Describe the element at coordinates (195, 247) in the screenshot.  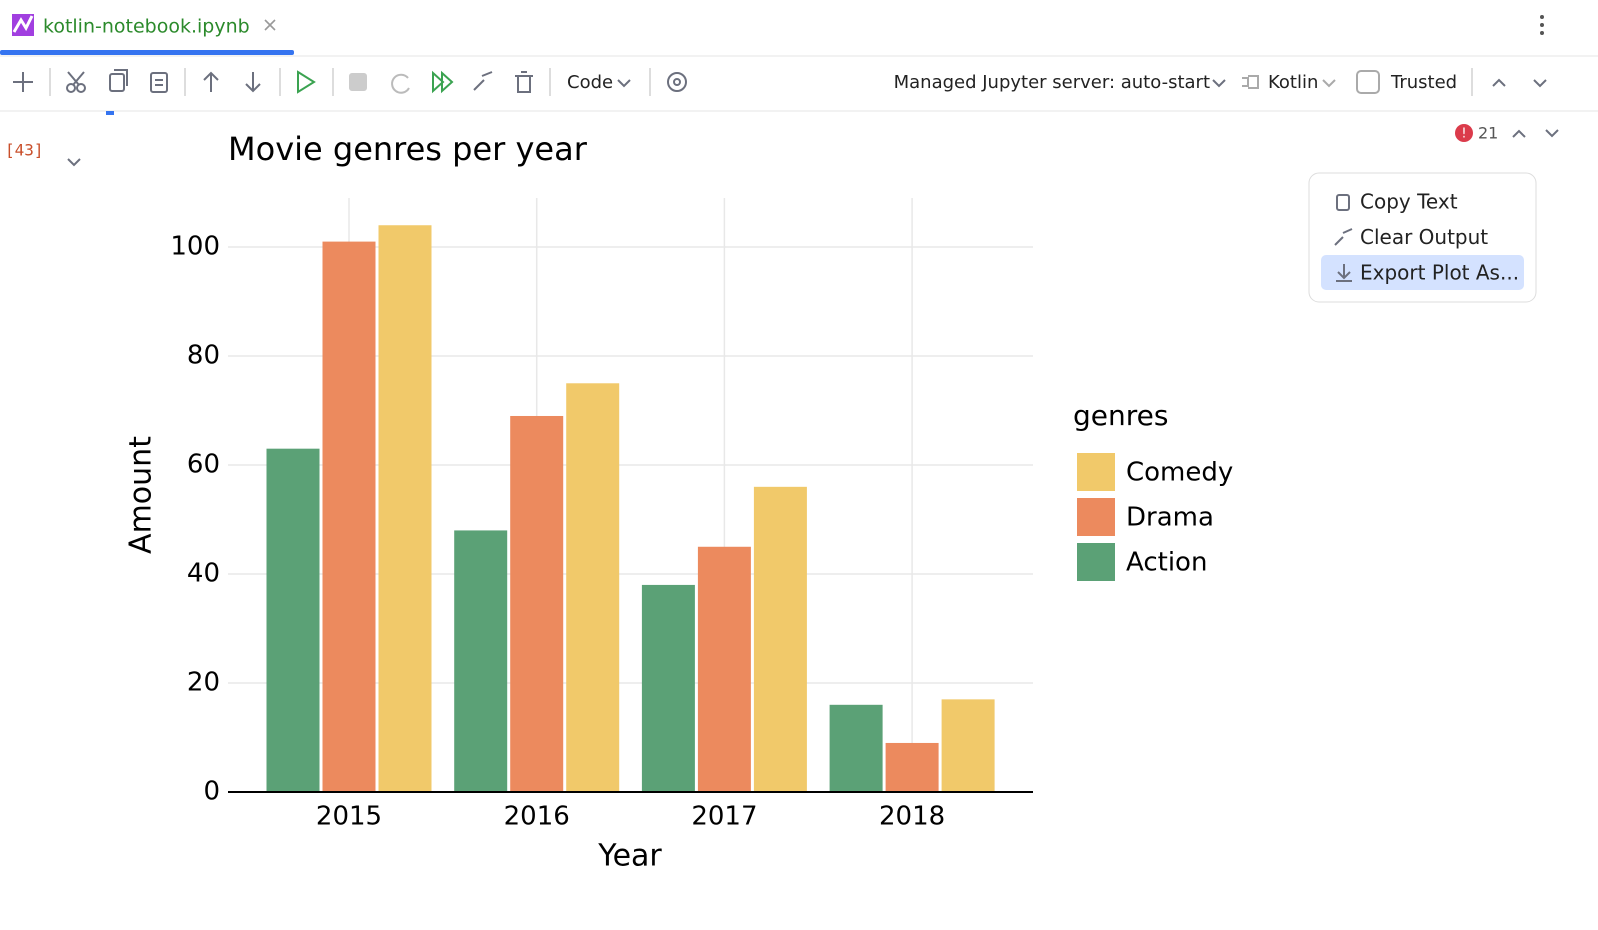
I see `y-tick-label: 100` at that location.